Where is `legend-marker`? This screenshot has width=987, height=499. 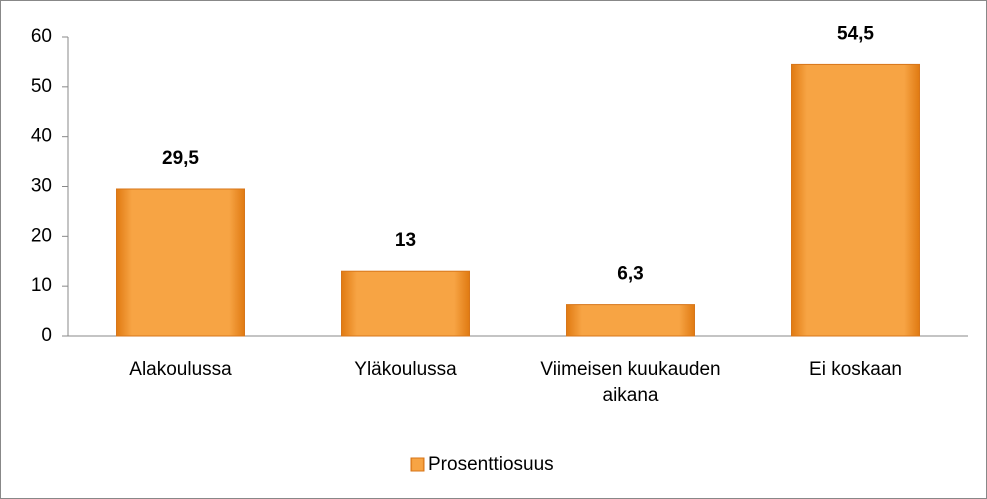 legend-marker is located at coordinates (417, 464).